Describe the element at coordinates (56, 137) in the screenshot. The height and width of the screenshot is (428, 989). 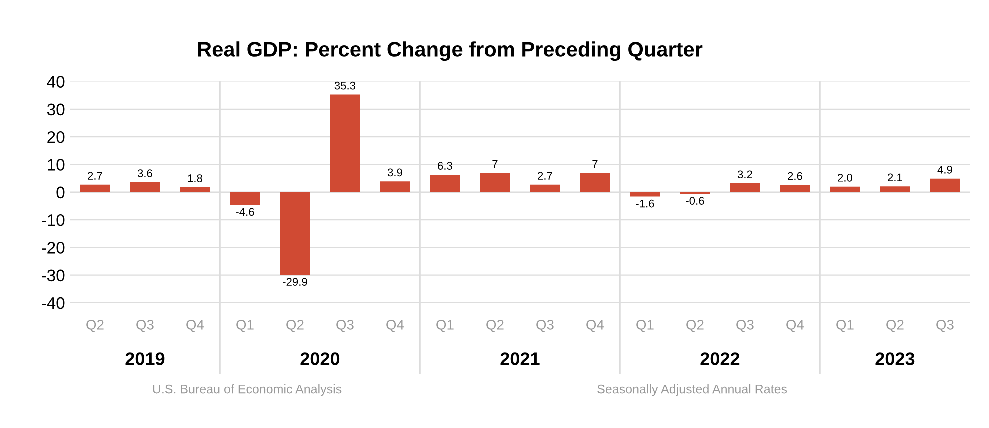
I see `y-tick-label: 20` at that location.